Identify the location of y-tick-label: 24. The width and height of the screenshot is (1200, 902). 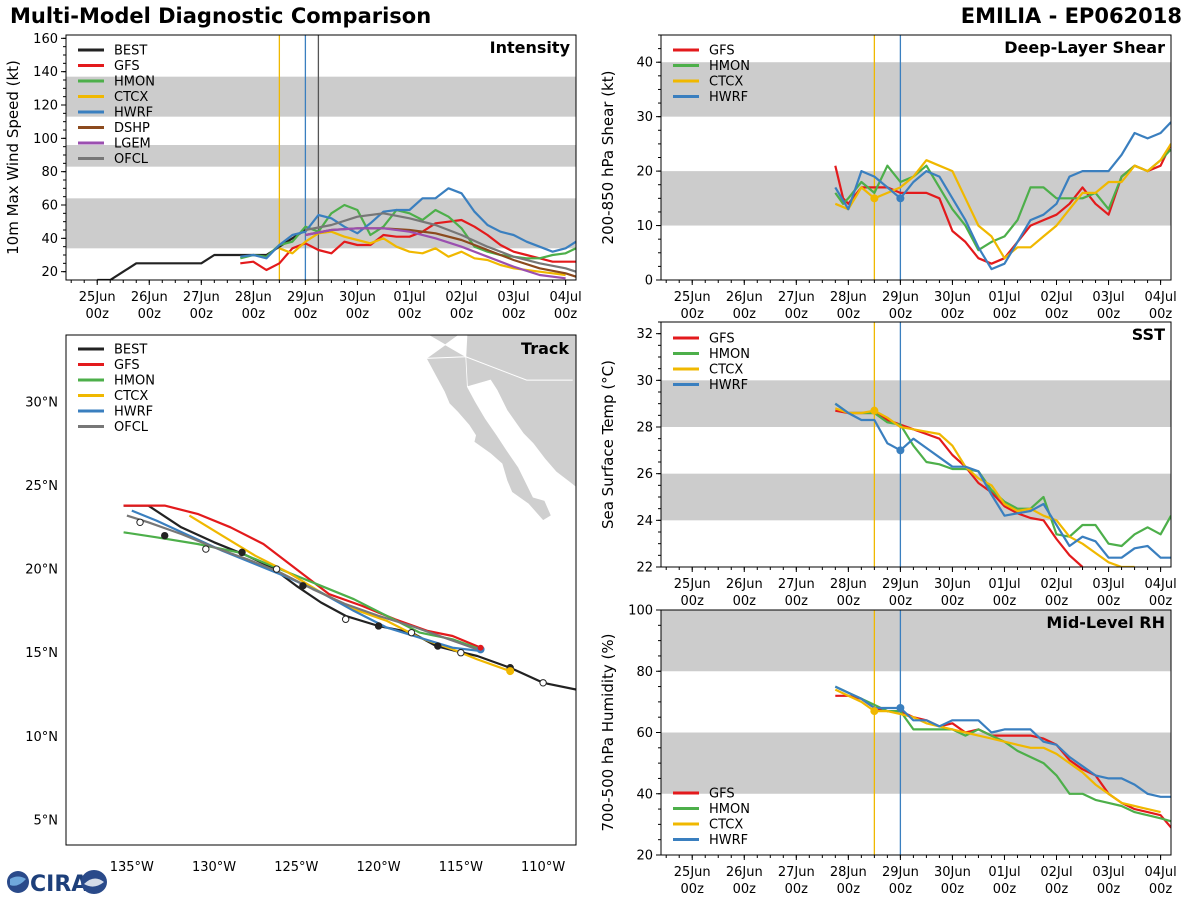
(644, 521).